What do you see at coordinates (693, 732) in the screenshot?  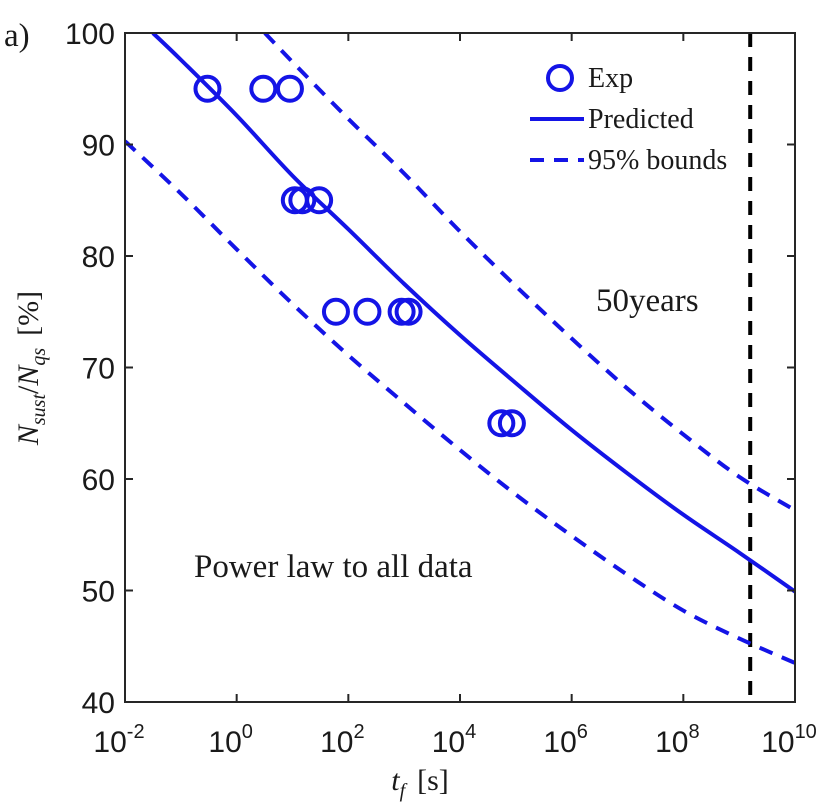 I see `x-tick-exp-5: 8` at bounding box center [693, 732].